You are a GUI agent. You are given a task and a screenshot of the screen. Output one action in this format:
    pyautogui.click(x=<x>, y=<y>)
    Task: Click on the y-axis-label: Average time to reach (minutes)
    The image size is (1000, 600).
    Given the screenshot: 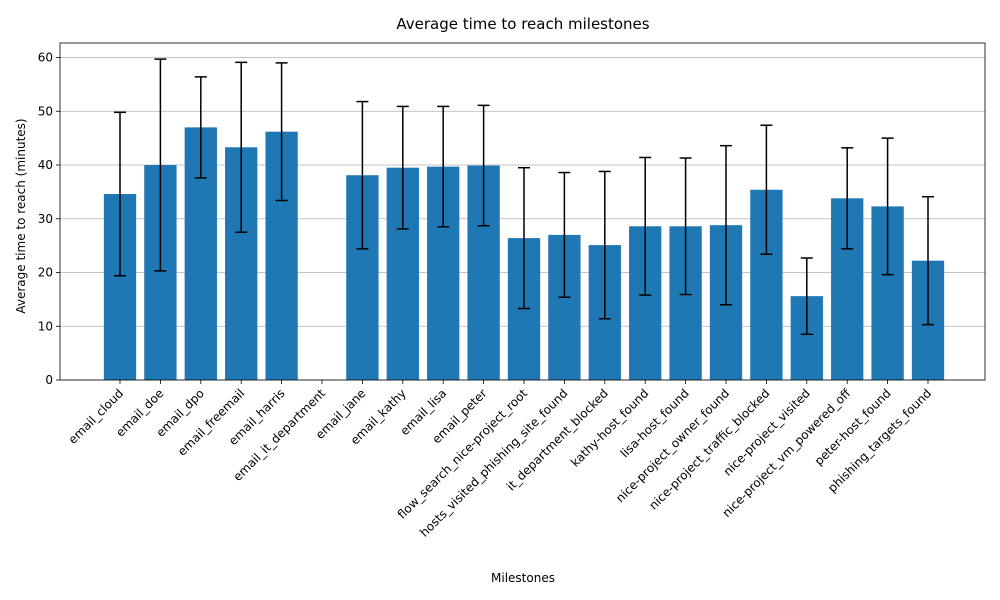 What is the action you would take?
    pyautogui.click(x=21, y=215)
    